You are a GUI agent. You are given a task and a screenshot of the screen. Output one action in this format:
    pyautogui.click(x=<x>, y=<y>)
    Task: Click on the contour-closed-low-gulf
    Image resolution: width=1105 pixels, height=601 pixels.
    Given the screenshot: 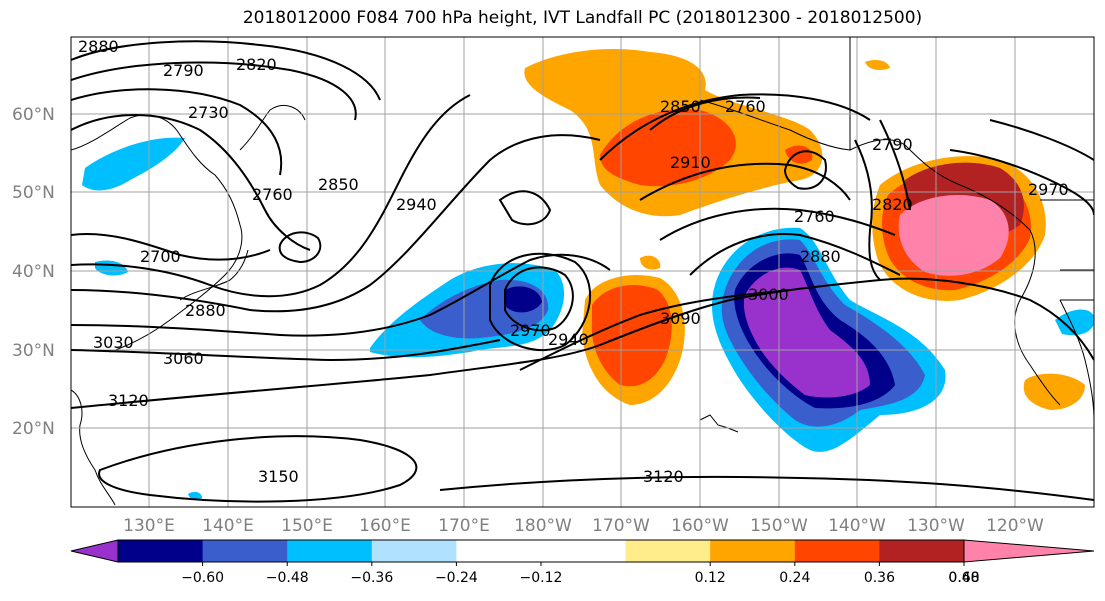 What is the action you would take?
    pyautogui.click(x=805, y=170)
    